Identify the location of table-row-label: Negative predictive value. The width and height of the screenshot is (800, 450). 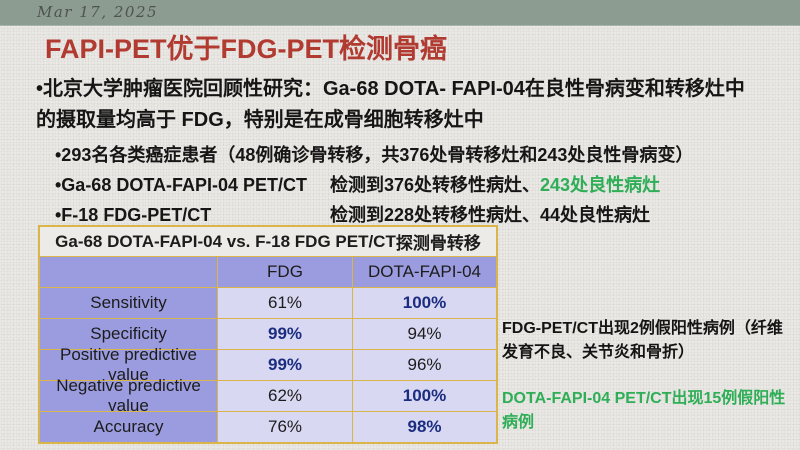
(128, 395).